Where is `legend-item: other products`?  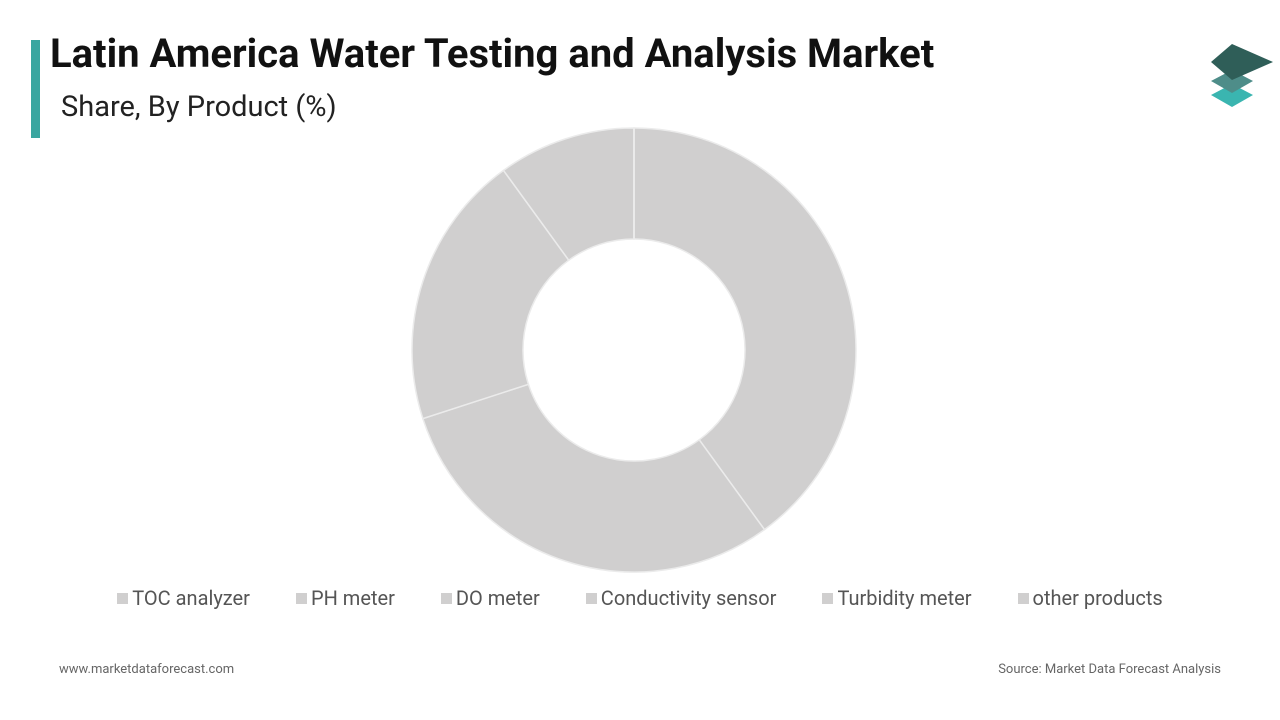 legend-item: other products is located at coordinates (1090, 598).